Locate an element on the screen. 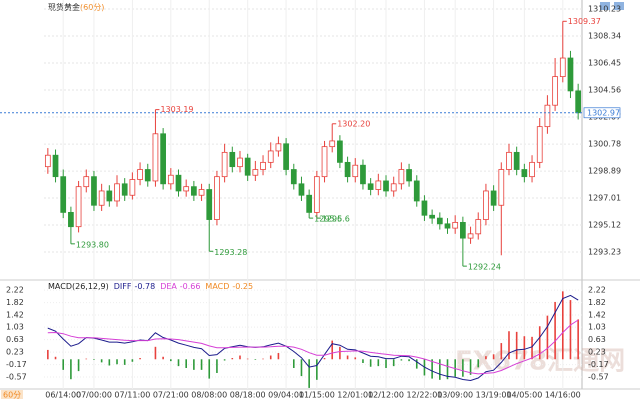 The width and height of the screenshot is (640, 400). y-tick-label: 1295.12 is located at coordinates (604, 224).